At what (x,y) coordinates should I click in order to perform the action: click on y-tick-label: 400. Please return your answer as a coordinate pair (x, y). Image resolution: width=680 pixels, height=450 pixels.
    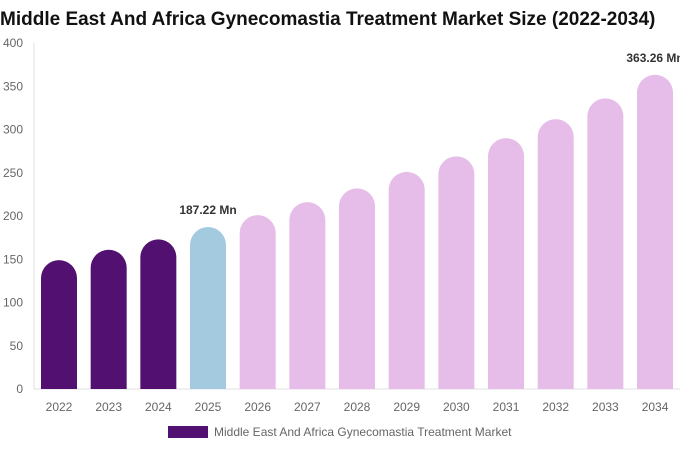
    Looking at the image, I should click on (13, 43).